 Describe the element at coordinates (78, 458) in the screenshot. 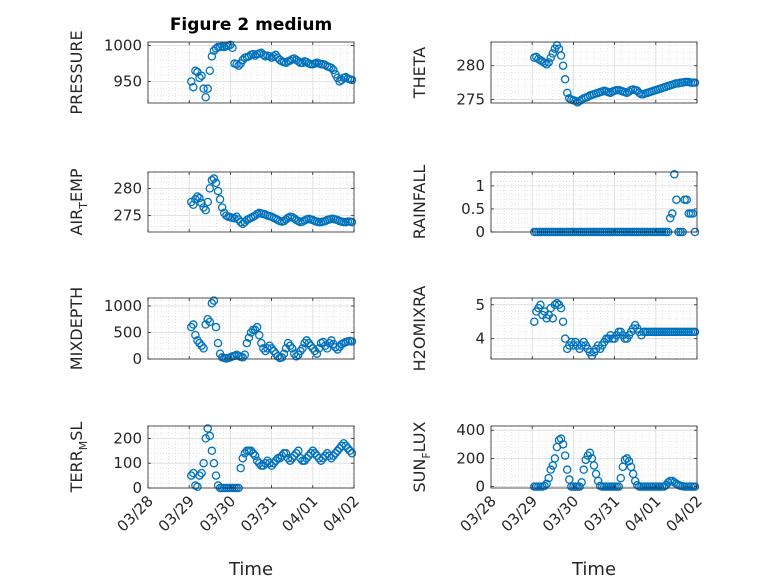

I see `y-axis-label: TERRMSL` at that location.